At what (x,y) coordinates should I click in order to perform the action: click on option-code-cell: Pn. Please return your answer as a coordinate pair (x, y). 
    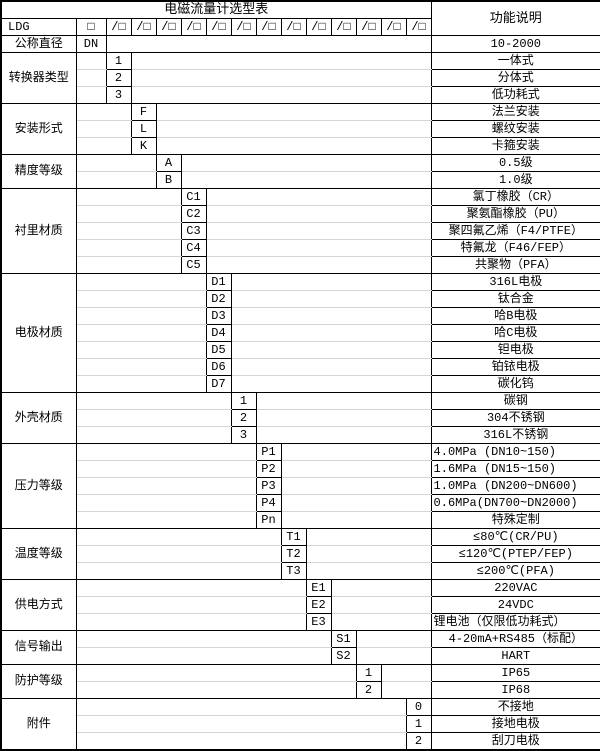
    Looking at the image, I should click on (268, 520).